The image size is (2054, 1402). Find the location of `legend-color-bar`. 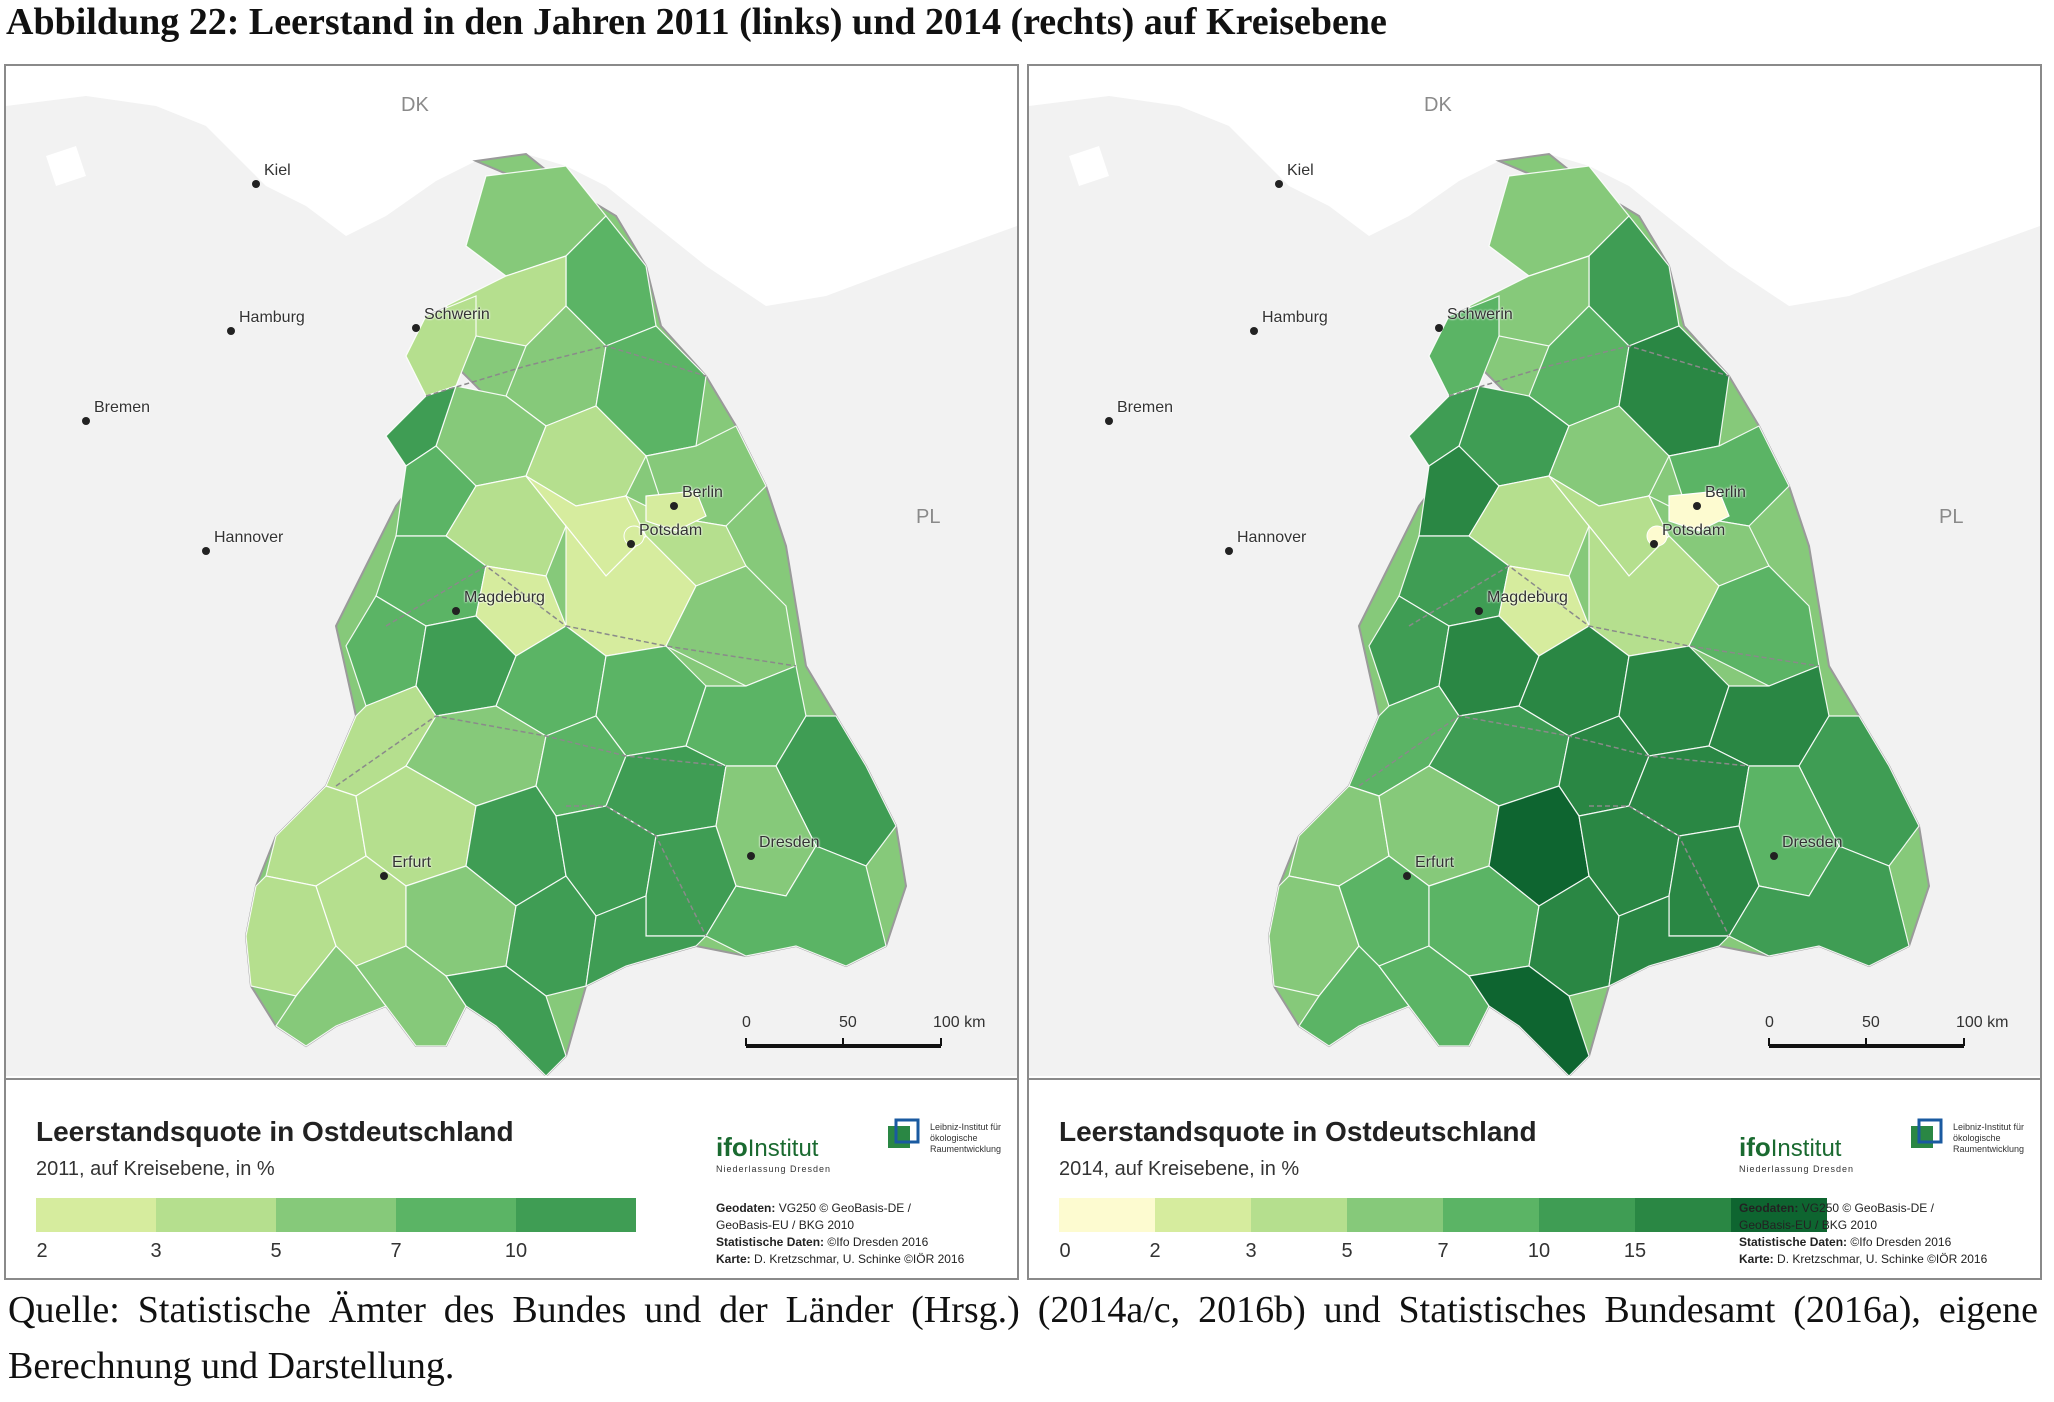

legend-color-bar is located at coordinates (336, 1215).